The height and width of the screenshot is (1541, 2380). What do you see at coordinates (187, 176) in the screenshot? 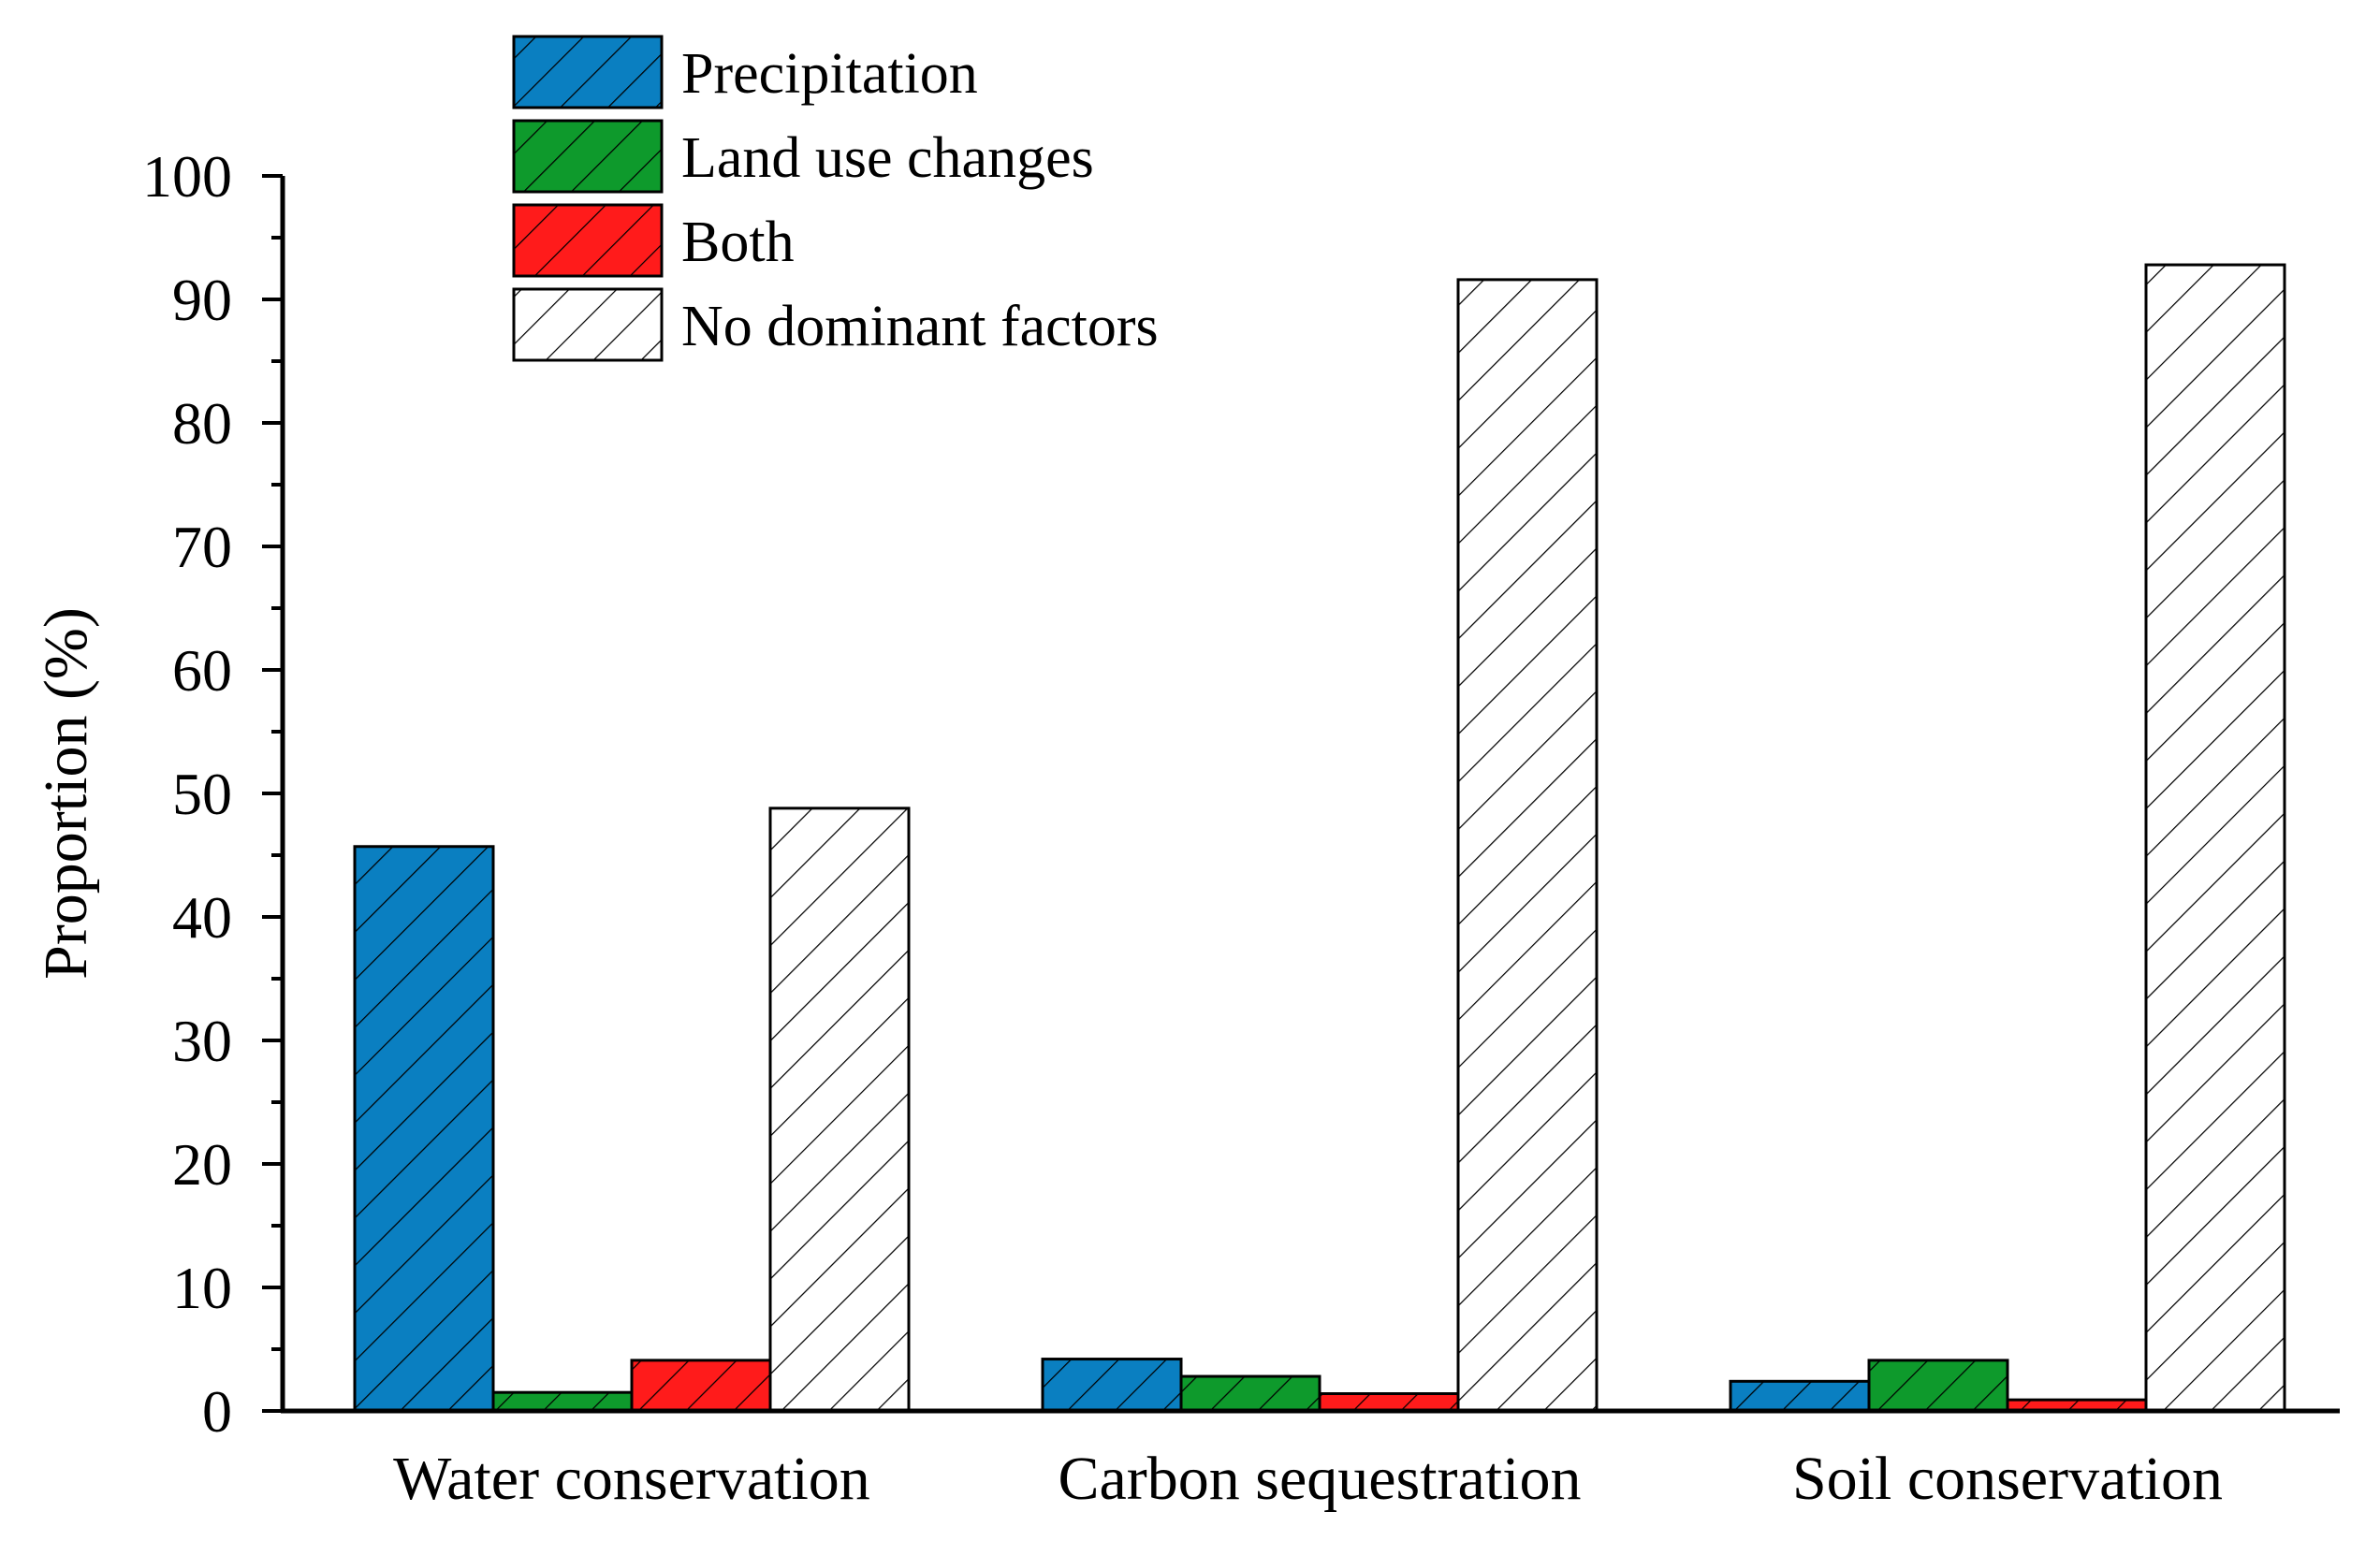
I see `y-tick-label-100: 100` at bounding box center [187, 176].